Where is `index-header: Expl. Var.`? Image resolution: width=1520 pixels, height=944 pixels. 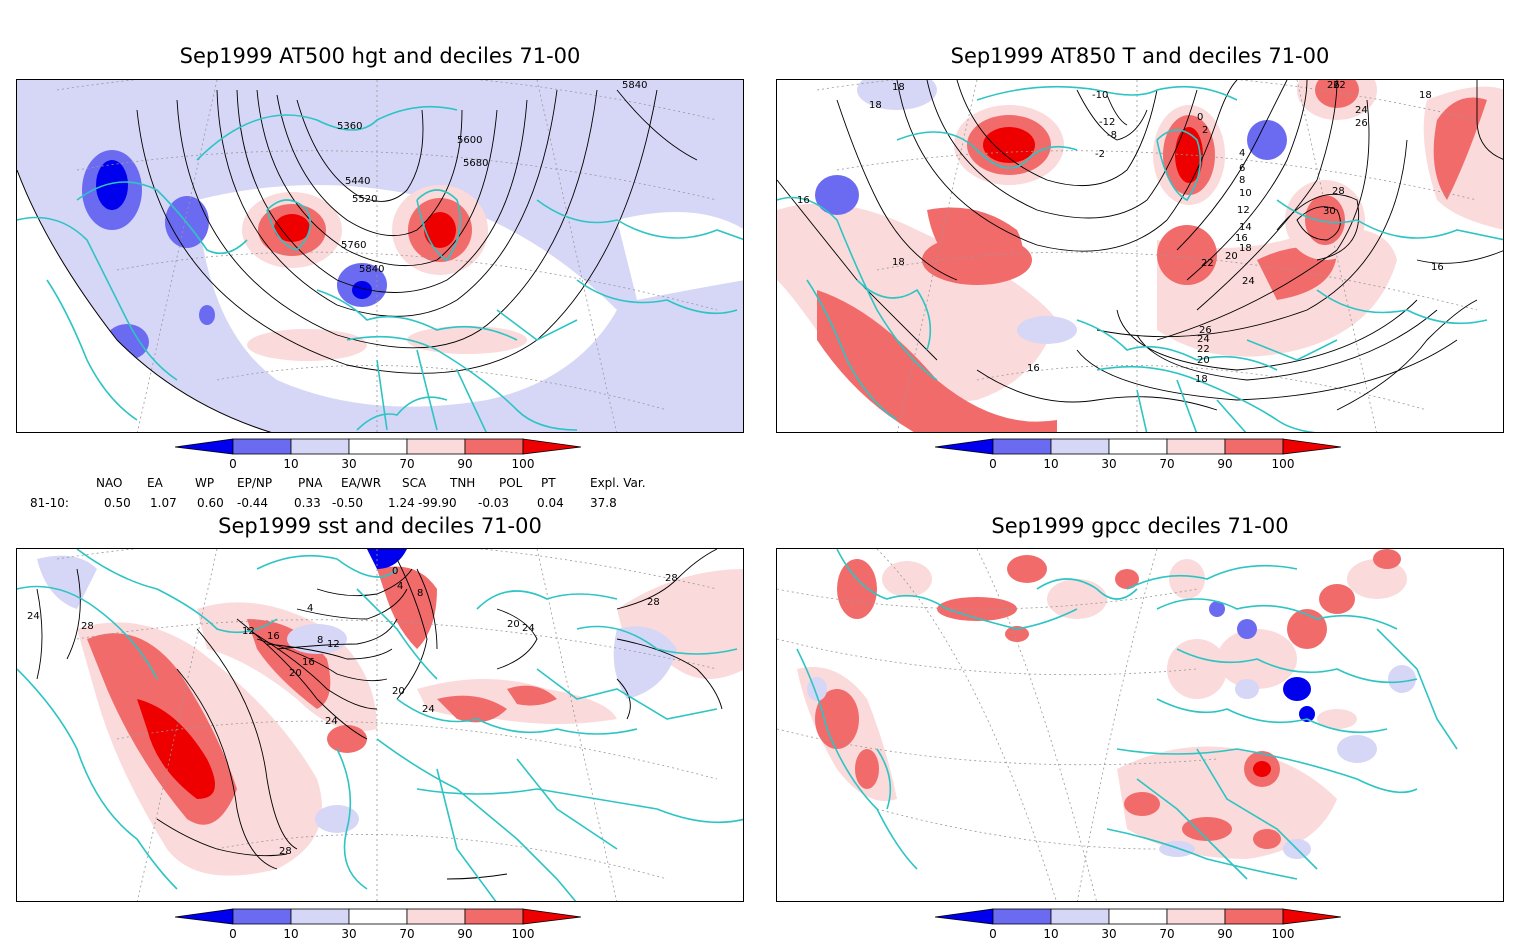 index-header: Expl. Var. is located at coordinates (618, 483).